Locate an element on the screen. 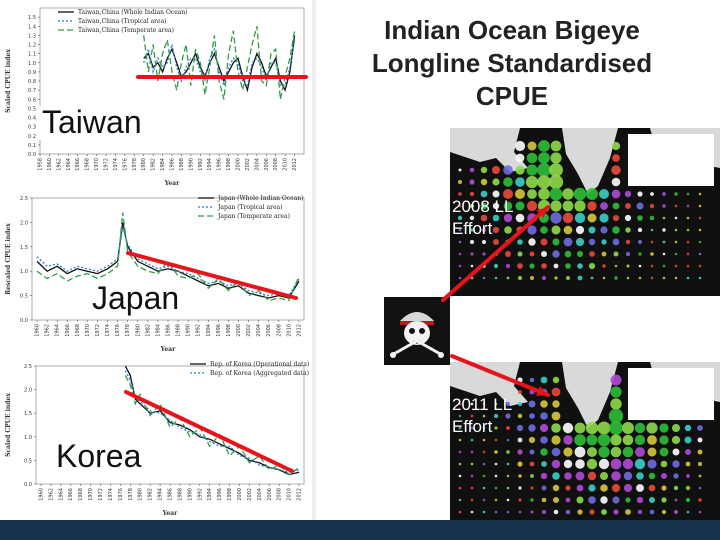 The width and height of the screenshot is (720, 540). y-tick-label: 1.0 is located at coordinates (32, 64).